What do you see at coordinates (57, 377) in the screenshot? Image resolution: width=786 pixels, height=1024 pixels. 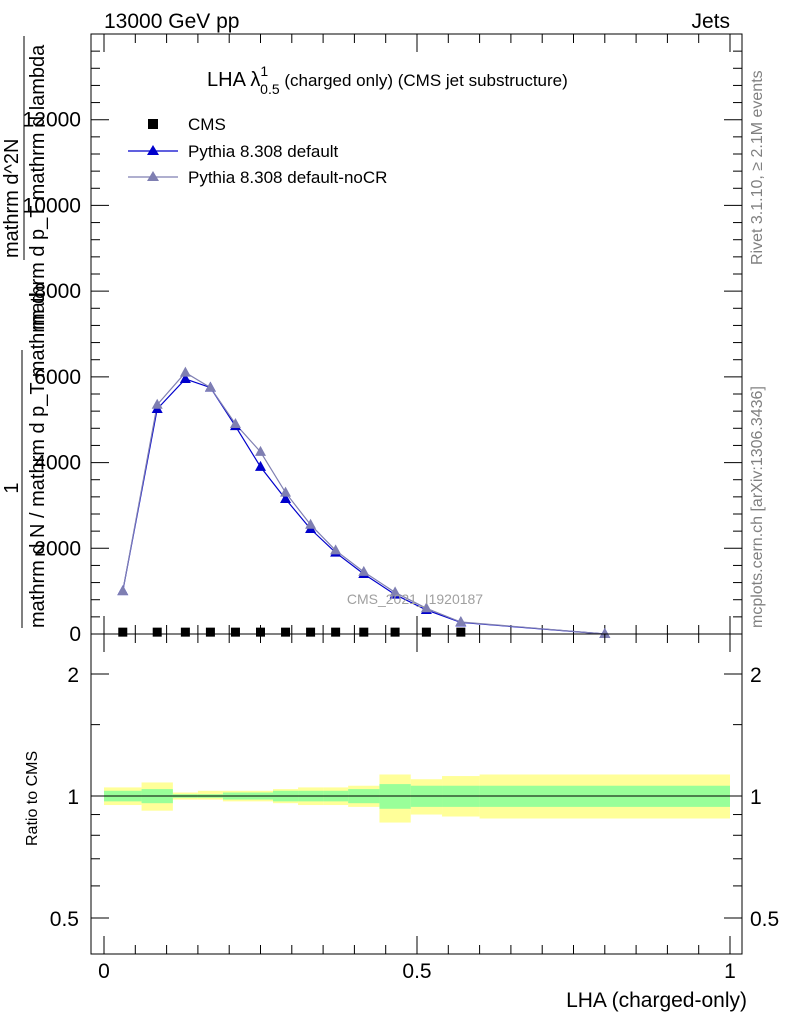 I see `main-y-tick-label: 6000` at bounding box center [57, 377].